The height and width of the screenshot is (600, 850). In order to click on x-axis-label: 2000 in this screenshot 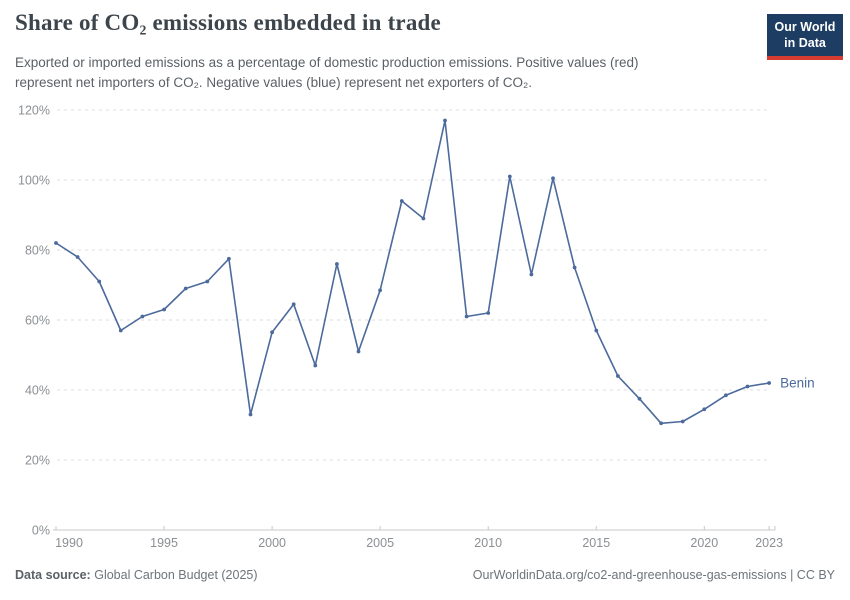, I will do `click(272, 543)`.